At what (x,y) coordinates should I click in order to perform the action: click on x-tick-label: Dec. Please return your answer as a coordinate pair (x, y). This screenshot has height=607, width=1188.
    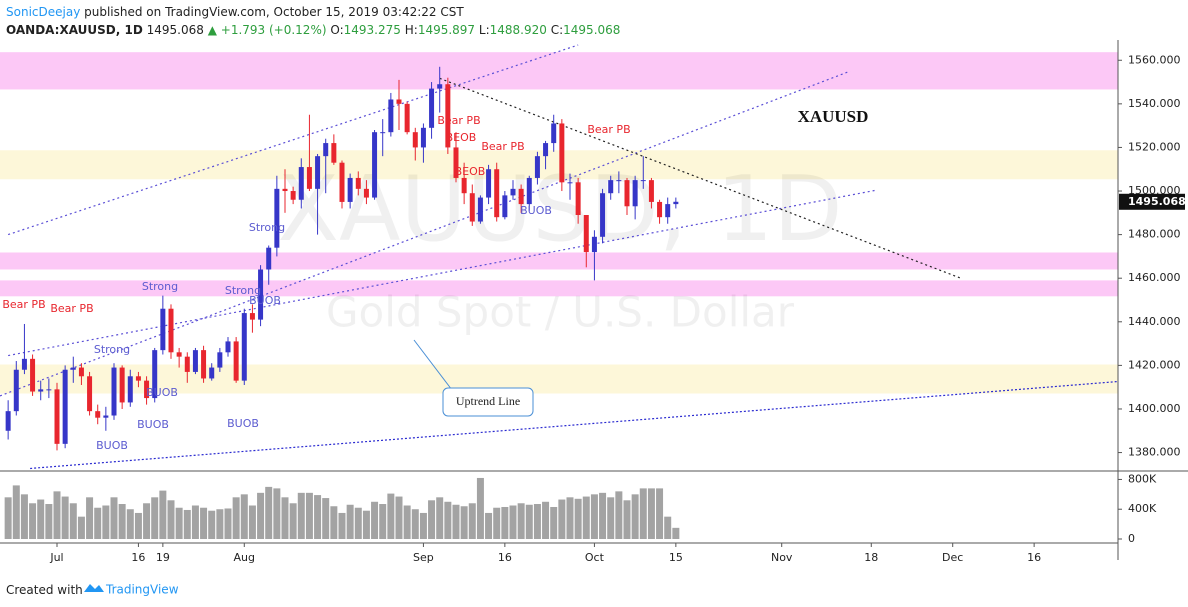
    Looking at the image, I should click on (952, 557).